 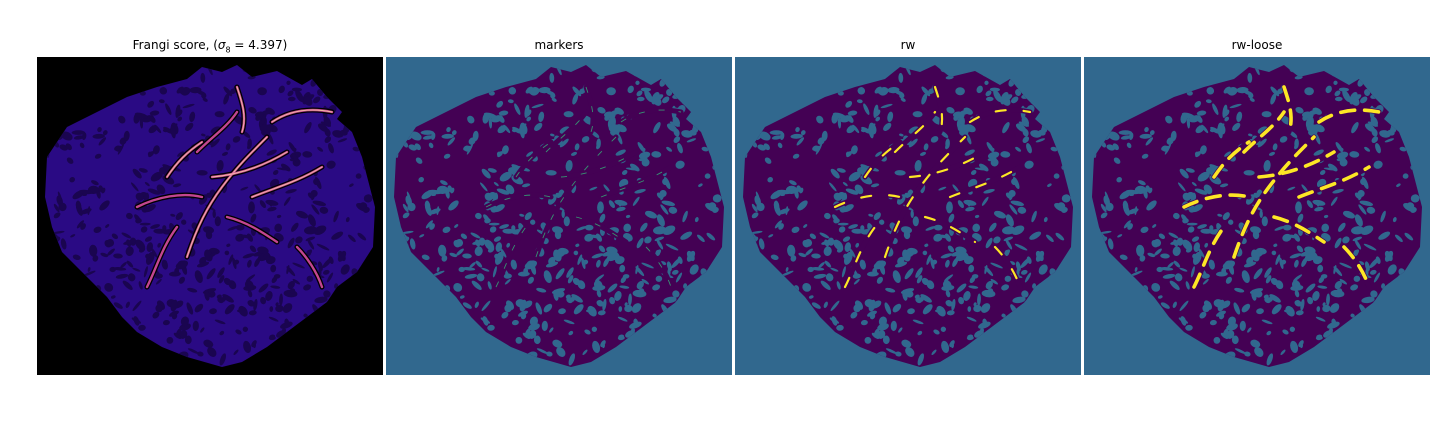 What do you see at coordinates (559, 45) in the screenshot?
I see `panel-title-markers: markers` at bounding box center [559, 45].